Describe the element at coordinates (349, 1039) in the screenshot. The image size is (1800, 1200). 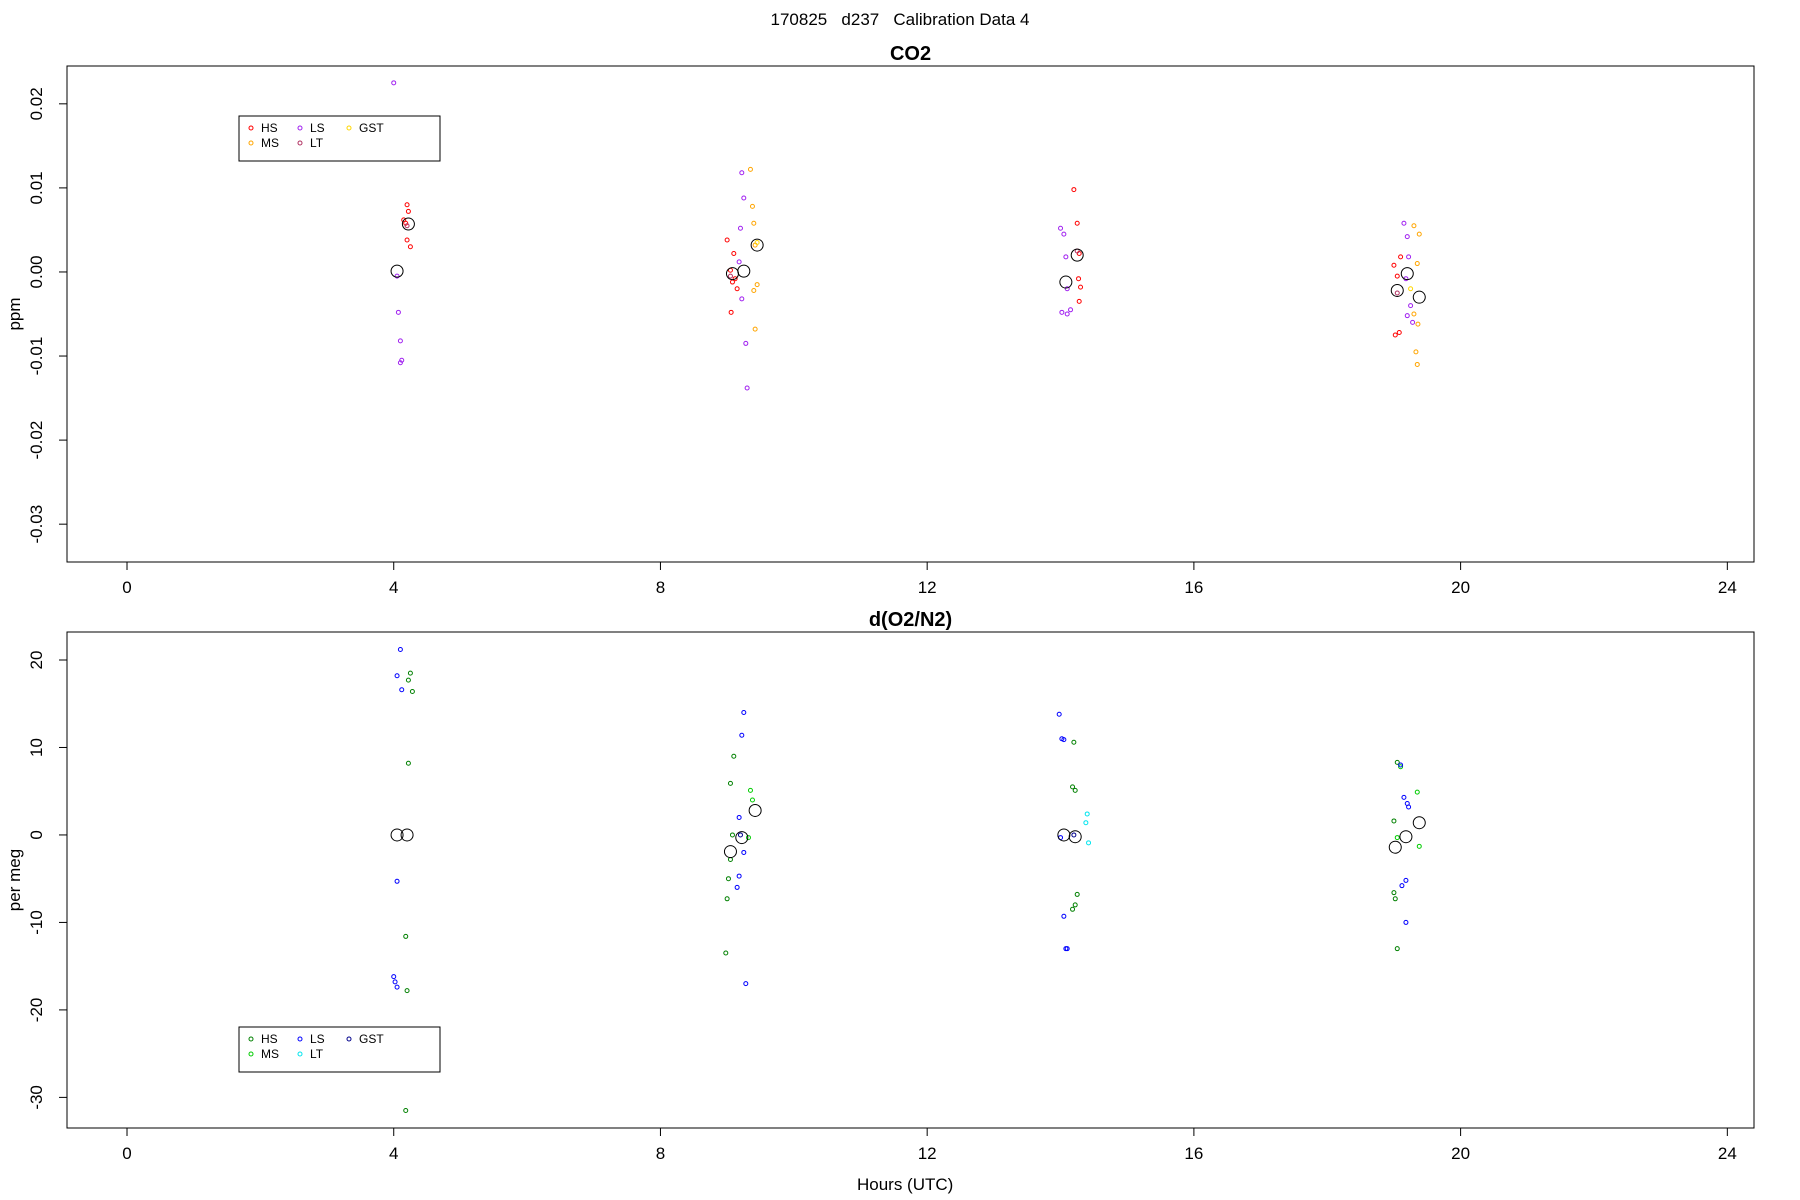
I see `legend-marker-gst` at that location.